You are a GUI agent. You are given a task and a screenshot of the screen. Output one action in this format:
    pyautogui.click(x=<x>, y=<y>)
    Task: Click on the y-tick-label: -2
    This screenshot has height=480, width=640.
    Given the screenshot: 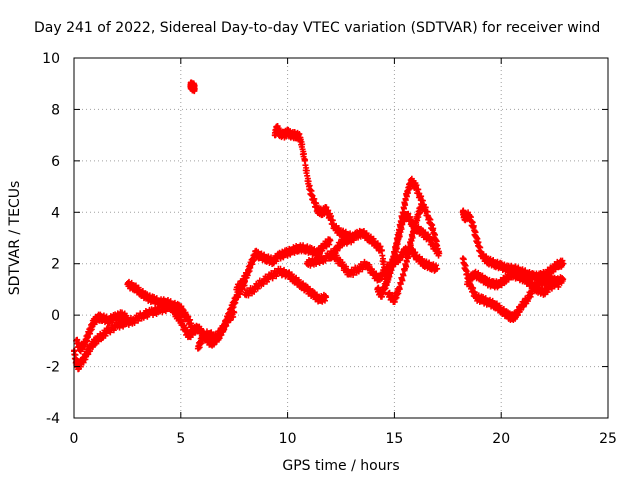 What is the action you would take?
    pyautogui.click(x=53, y=368)
    